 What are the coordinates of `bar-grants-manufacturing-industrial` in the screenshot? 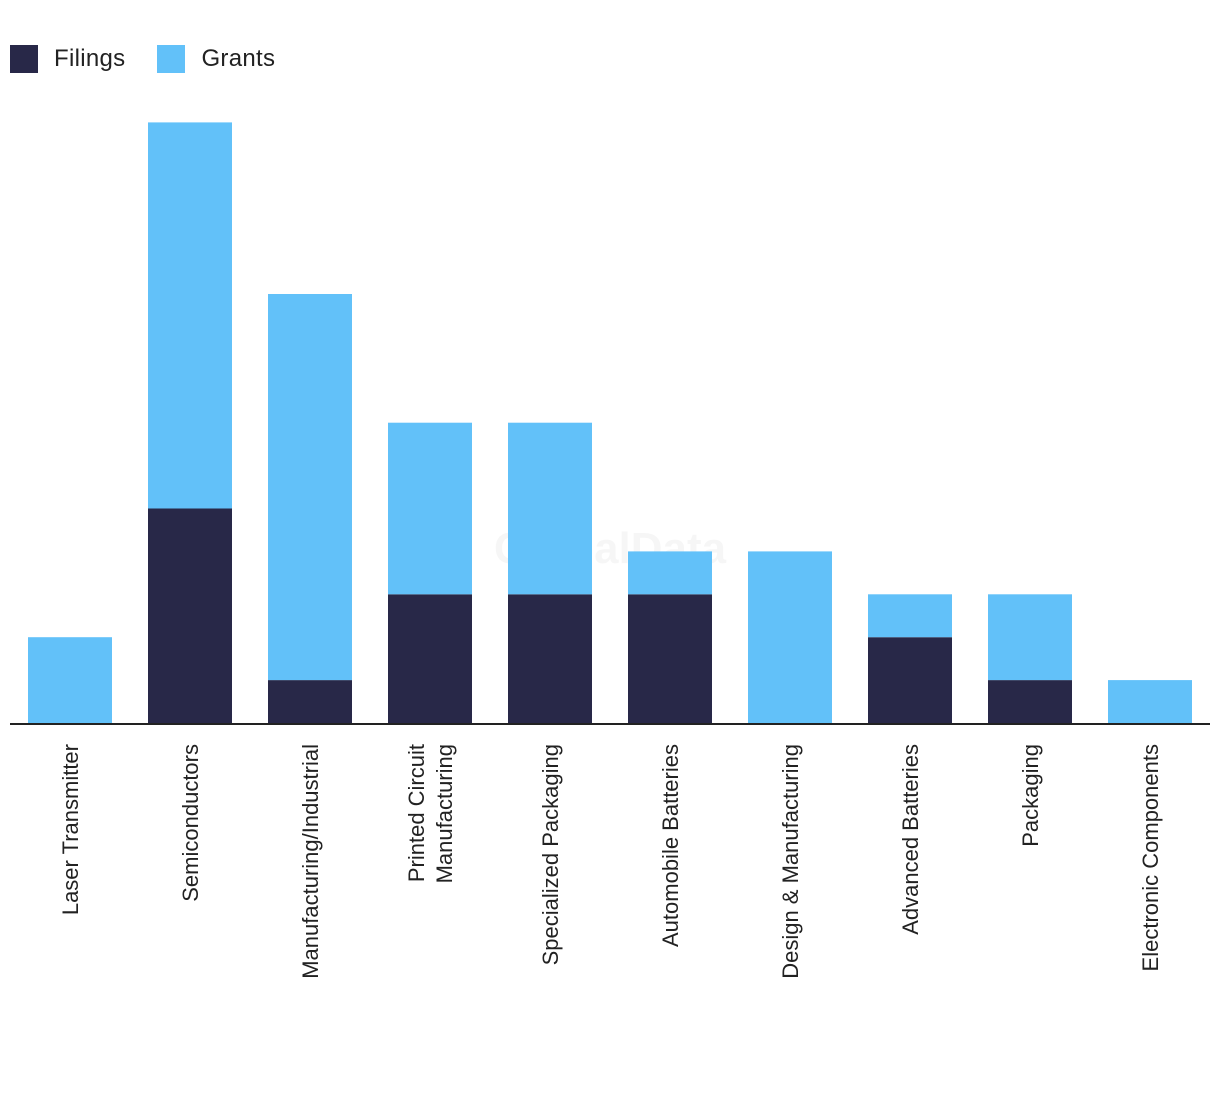 It's located at (310, 487).